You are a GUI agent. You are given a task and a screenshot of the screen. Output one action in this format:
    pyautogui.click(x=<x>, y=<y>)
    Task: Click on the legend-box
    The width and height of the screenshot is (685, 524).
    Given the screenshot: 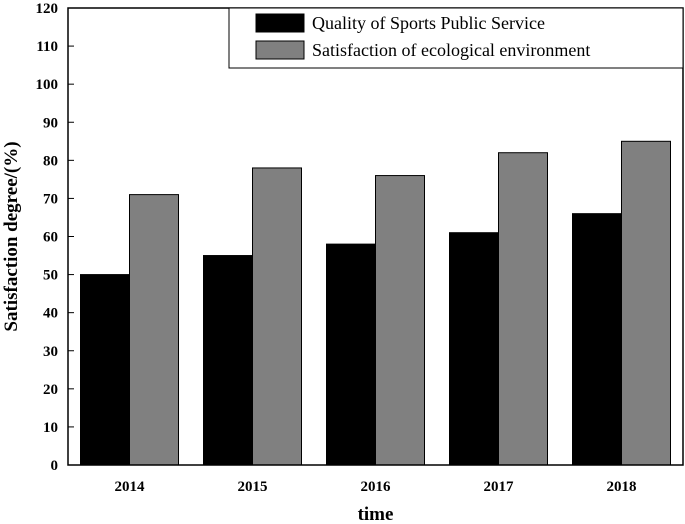 What is the action you would take?
    pyautogui.click(x=456, y=38)
    